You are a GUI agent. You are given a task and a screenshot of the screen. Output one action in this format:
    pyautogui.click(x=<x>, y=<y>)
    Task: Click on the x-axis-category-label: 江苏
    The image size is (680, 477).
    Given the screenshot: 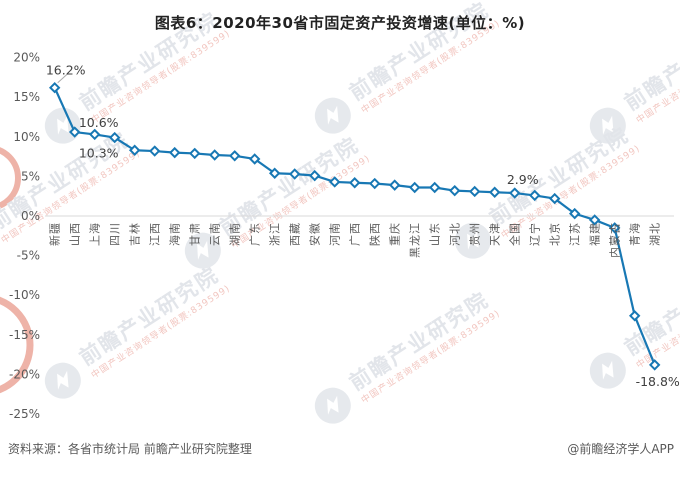 What is the action you would take?
    pyautogui.click(x=575, y=234)
    